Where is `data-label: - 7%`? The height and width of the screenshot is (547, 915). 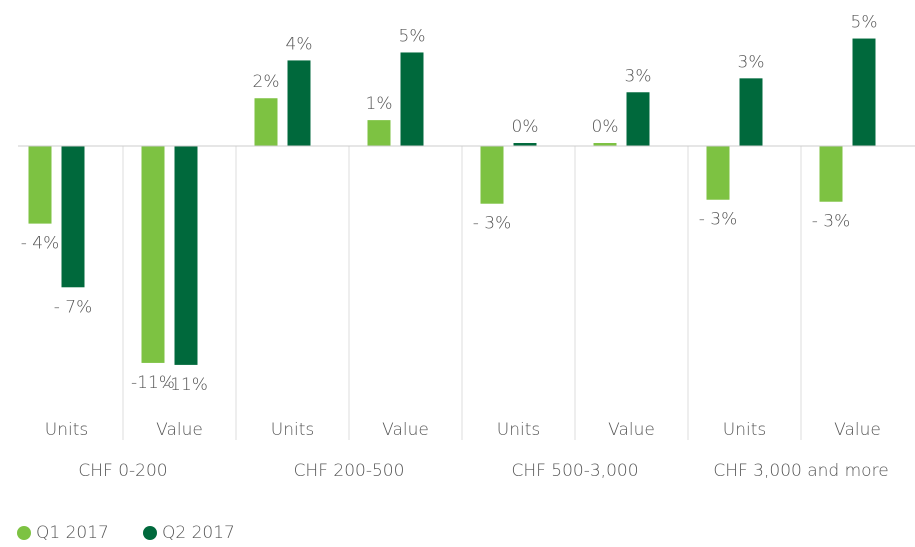
data-label: - 7% is located at coordinates (73, 307).